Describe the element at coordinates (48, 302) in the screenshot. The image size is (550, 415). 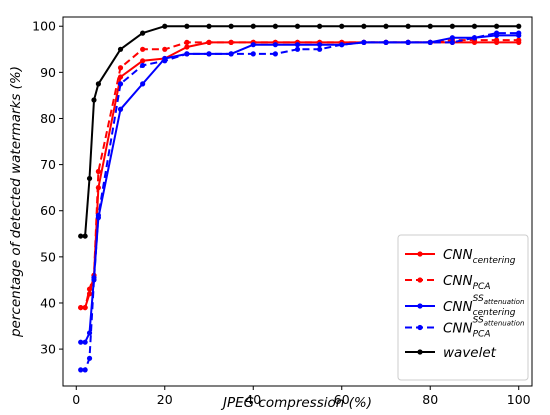
I see `y-tick-label: 40` at that location.